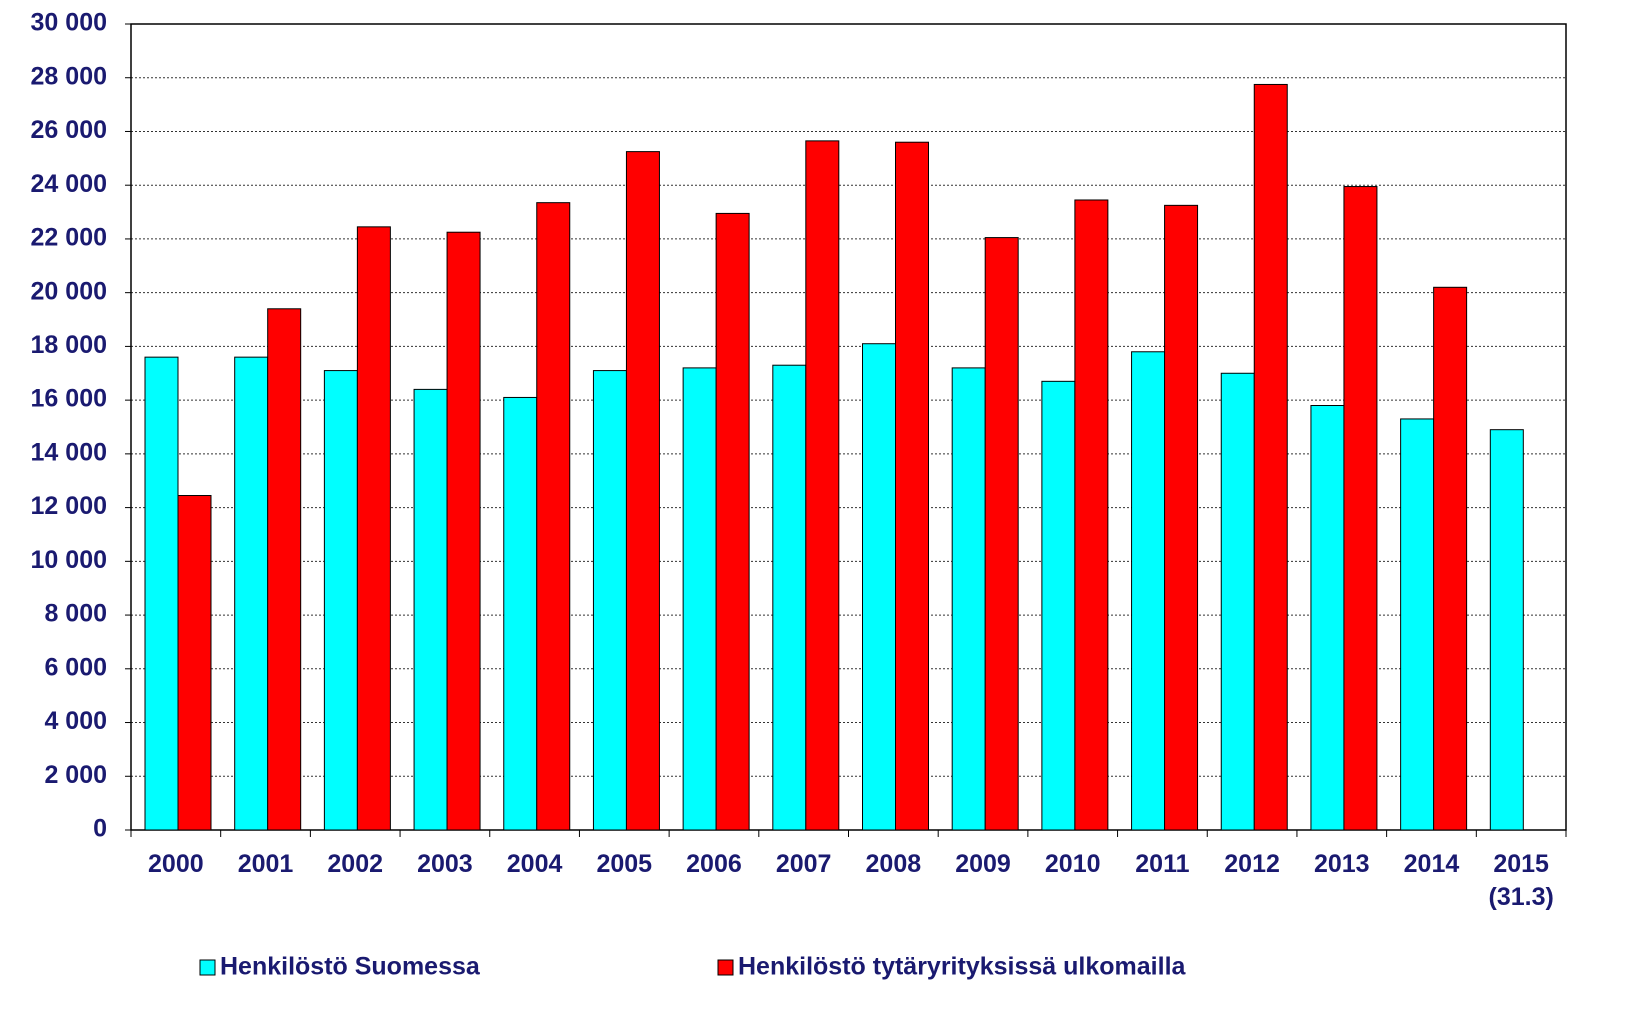 The width and height of the screenshot is (1626, 1021). I want to click on x-tick-label: 2006, so click(714, 864).